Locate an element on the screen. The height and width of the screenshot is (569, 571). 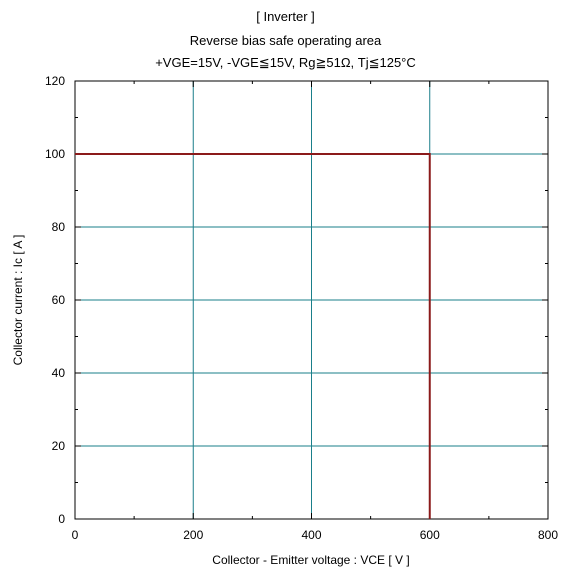
y-tick-labels: 0 20 40 60 80 100 120 is located at coordinates (55, 300).